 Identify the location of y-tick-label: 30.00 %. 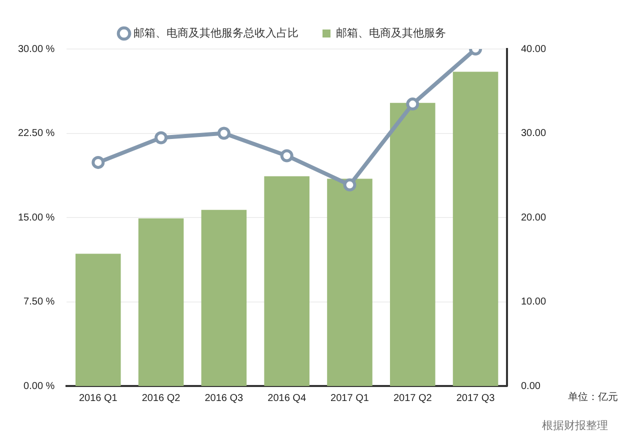
(36, 49).